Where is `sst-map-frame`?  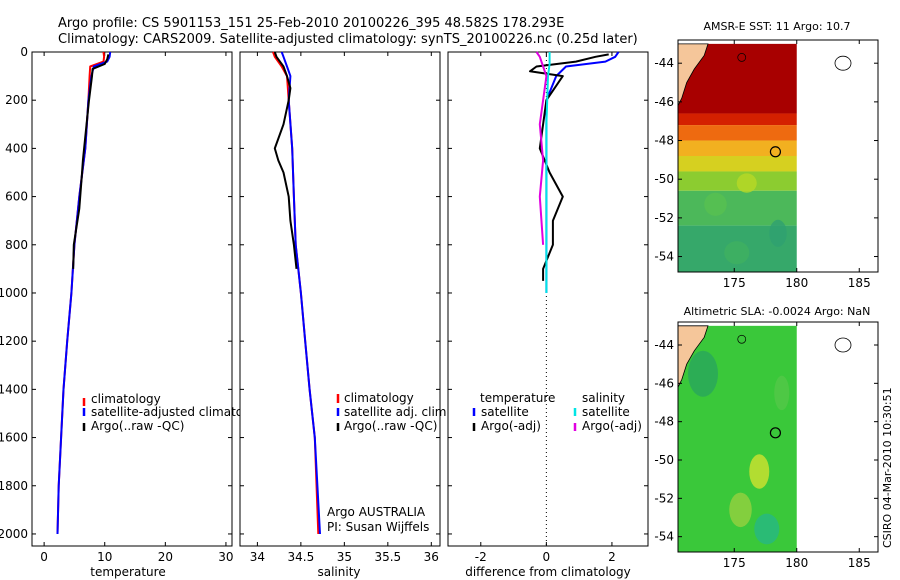 sst-map-frame is located at coordinates (778, 156).